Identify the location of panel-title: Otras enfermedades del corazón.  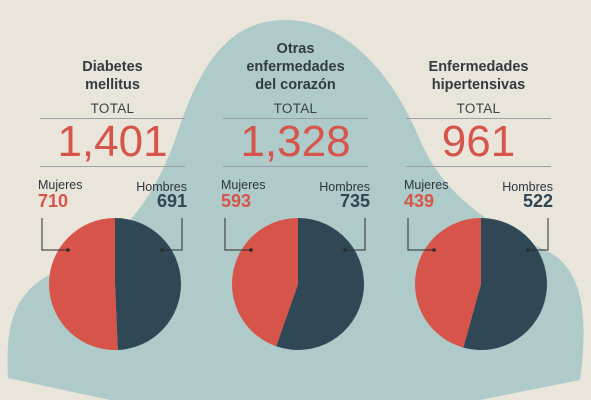
(295, 67).